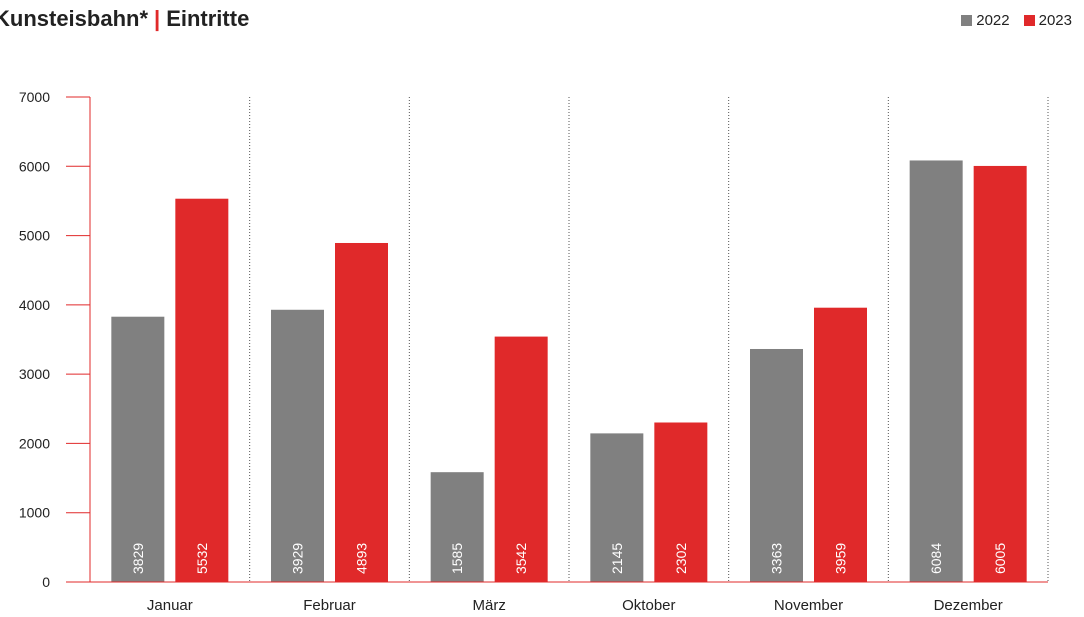  I want to click on chart-legend: 2022 2023, so click(1016, 20).